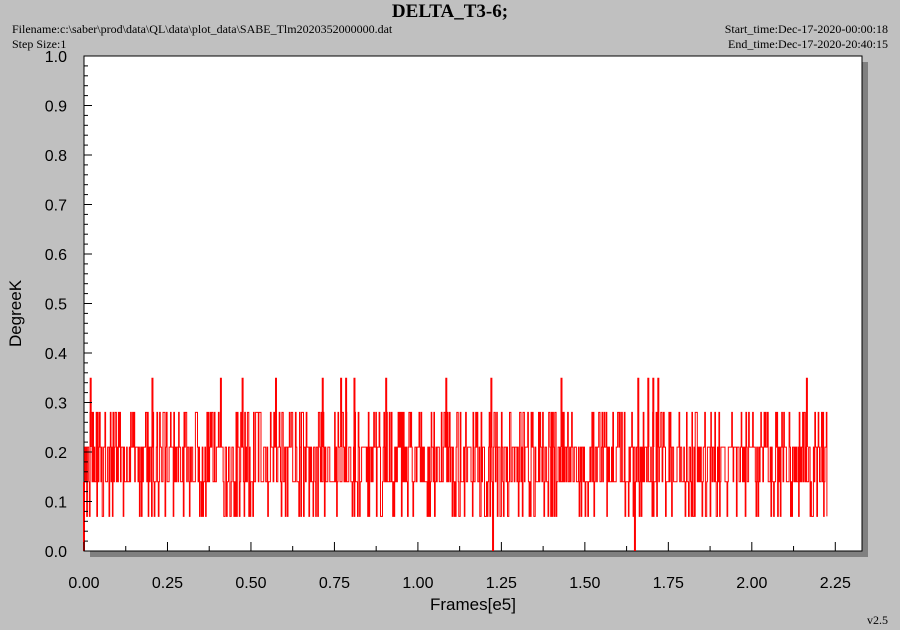  What do you see at coordinates (334, 583) in the screenshot?
I see `x-tick-label: 0.75` at bounding box center [334, 583].